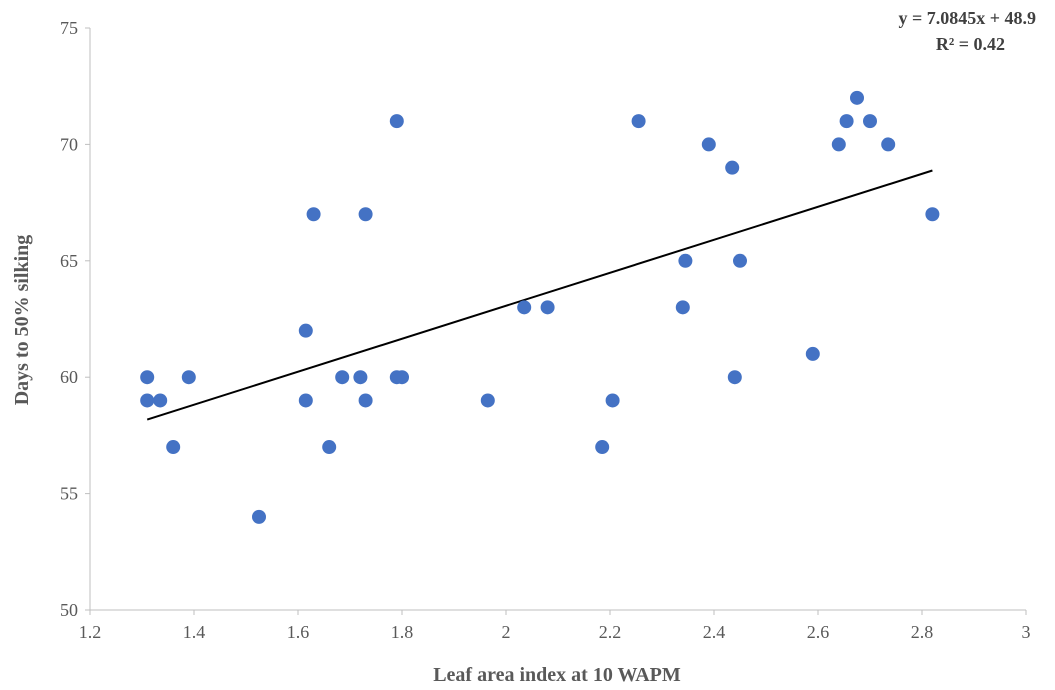  What do you see at coordinates (69, 610) in the screenshot?
I see `y-tick-label: 50` at bounding box center [69, 610].